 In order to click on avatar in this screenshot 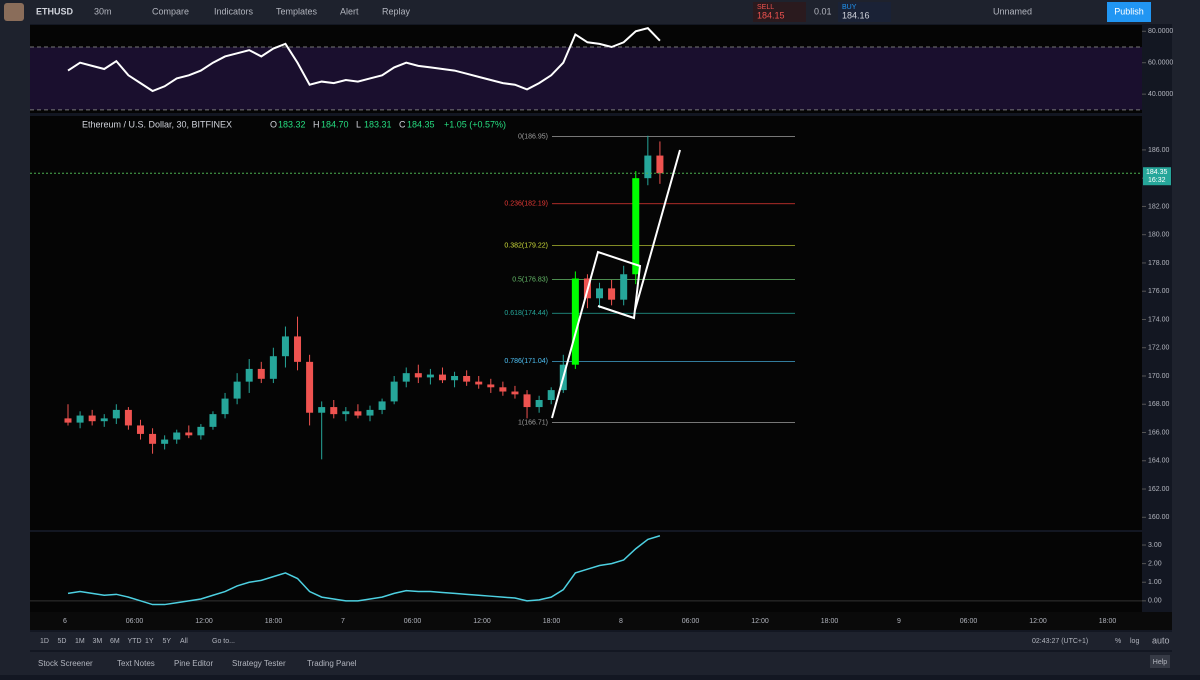, I will do `click(14, 12)`.